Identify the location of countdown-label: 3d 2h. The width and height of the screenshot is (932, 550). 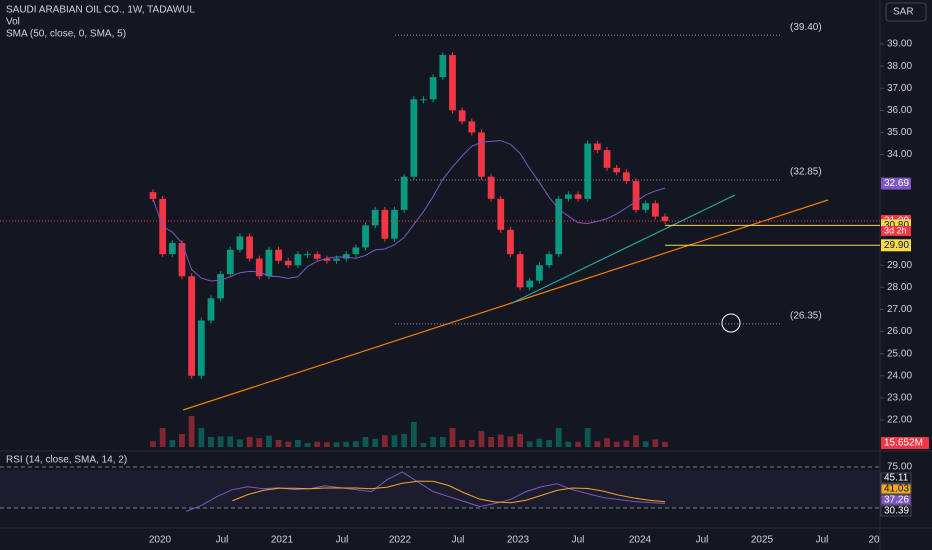
(895, 230).